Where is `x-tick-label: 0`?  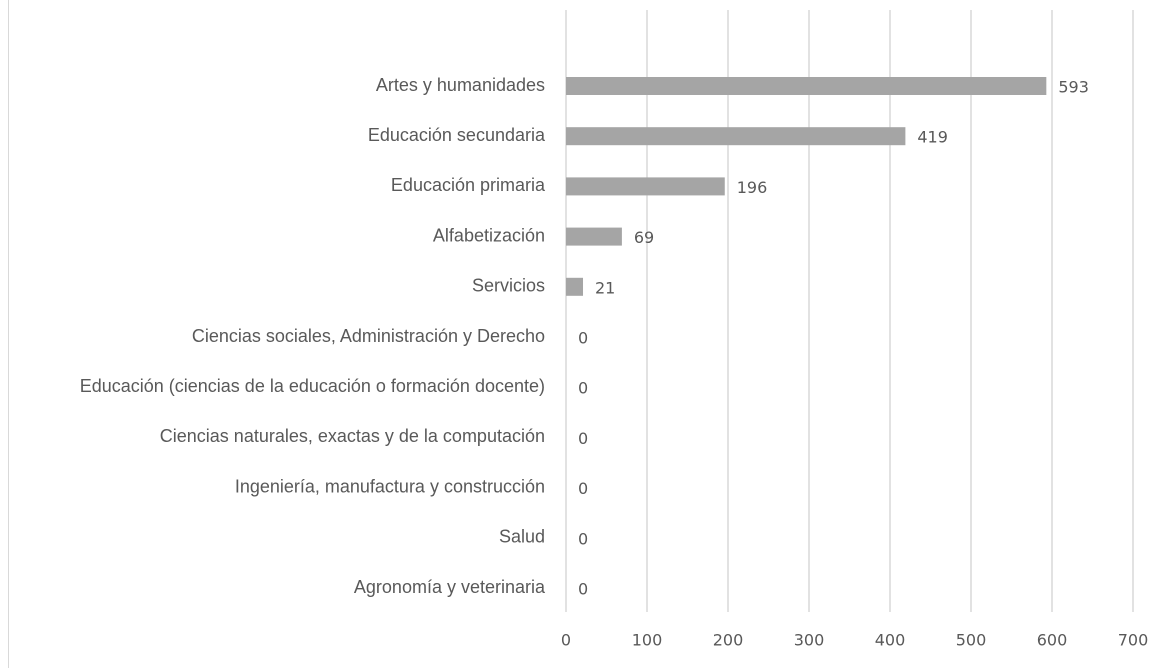
x-tick-label: 0 is located at coordinates (566, 640).